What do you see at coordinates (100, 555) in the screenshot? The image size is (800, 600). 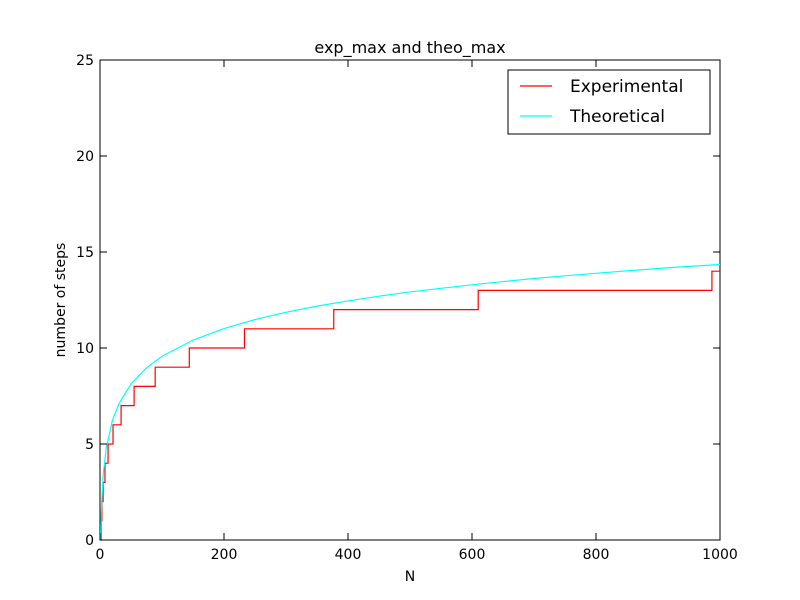 I see `x-tick-label: 0` at bounding box center [100, 555].